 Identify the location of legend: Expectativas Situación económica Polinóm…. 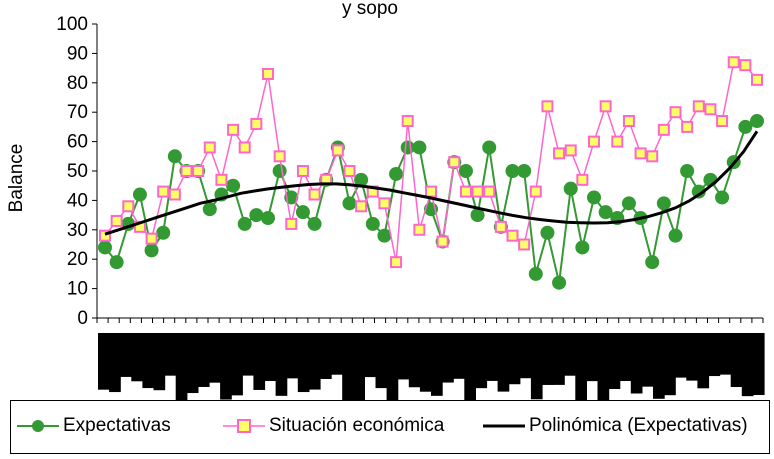
(390, 427).